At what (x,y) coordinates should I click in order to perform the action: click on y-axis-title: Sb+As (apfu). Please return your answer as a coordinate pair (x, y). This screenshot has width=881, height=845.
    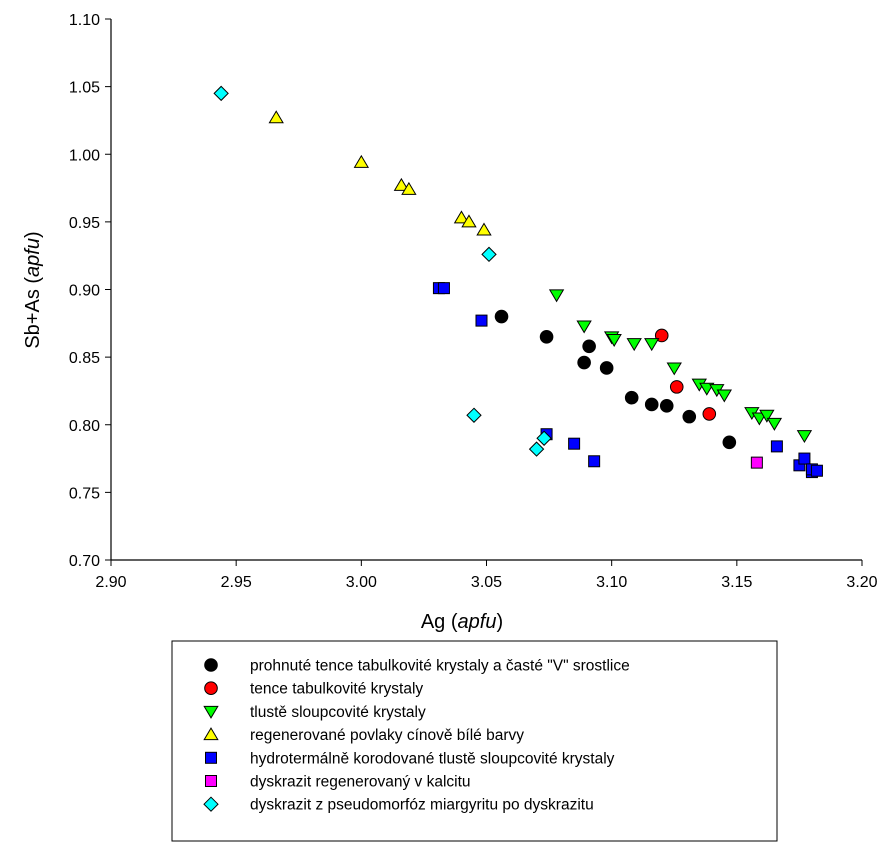
    Looking at the image, I should click on (33, 289).